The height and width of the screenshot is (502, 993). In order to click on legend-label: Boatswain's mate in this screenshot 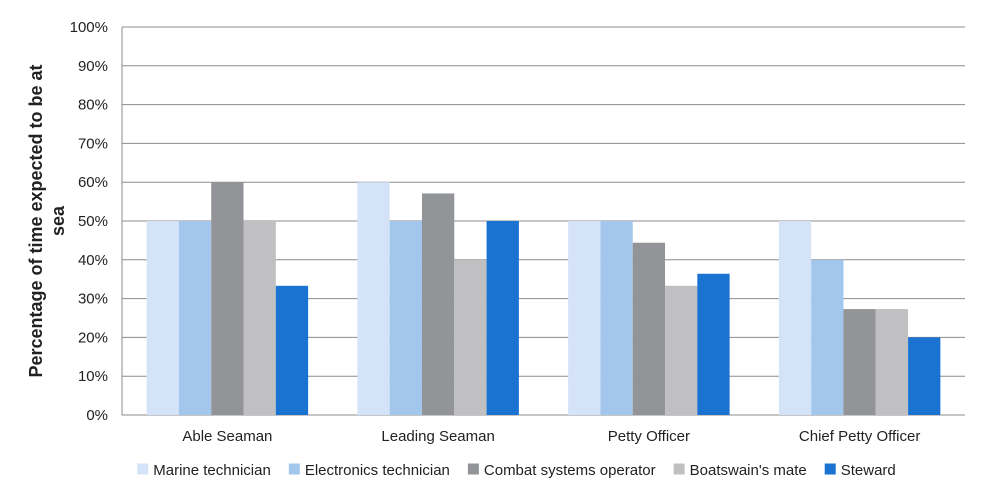, I will do `click(748, 470)`.